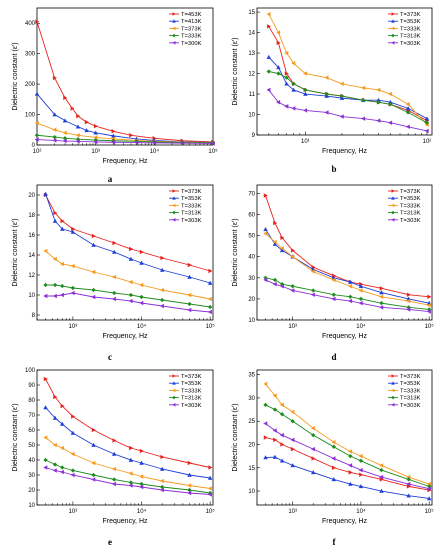 This screenshot has height=550, width=446. What do you see at coordinates (251, 216) in the screenshot?
I see `y-tick-label: 60` at bounding box center [251, 216].